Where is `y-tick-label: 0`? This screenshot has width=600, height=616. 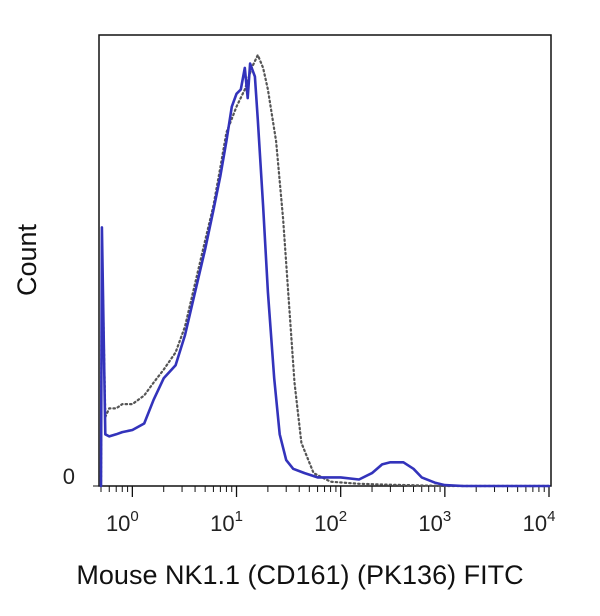 y-tick-label: 0 is located at coordinates (69, 476).